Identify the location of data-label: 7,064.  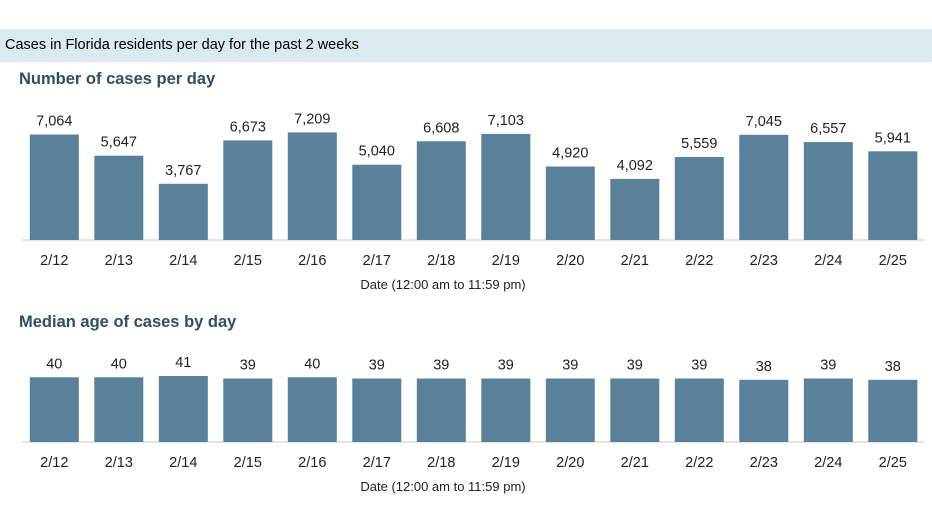
(54, 122).